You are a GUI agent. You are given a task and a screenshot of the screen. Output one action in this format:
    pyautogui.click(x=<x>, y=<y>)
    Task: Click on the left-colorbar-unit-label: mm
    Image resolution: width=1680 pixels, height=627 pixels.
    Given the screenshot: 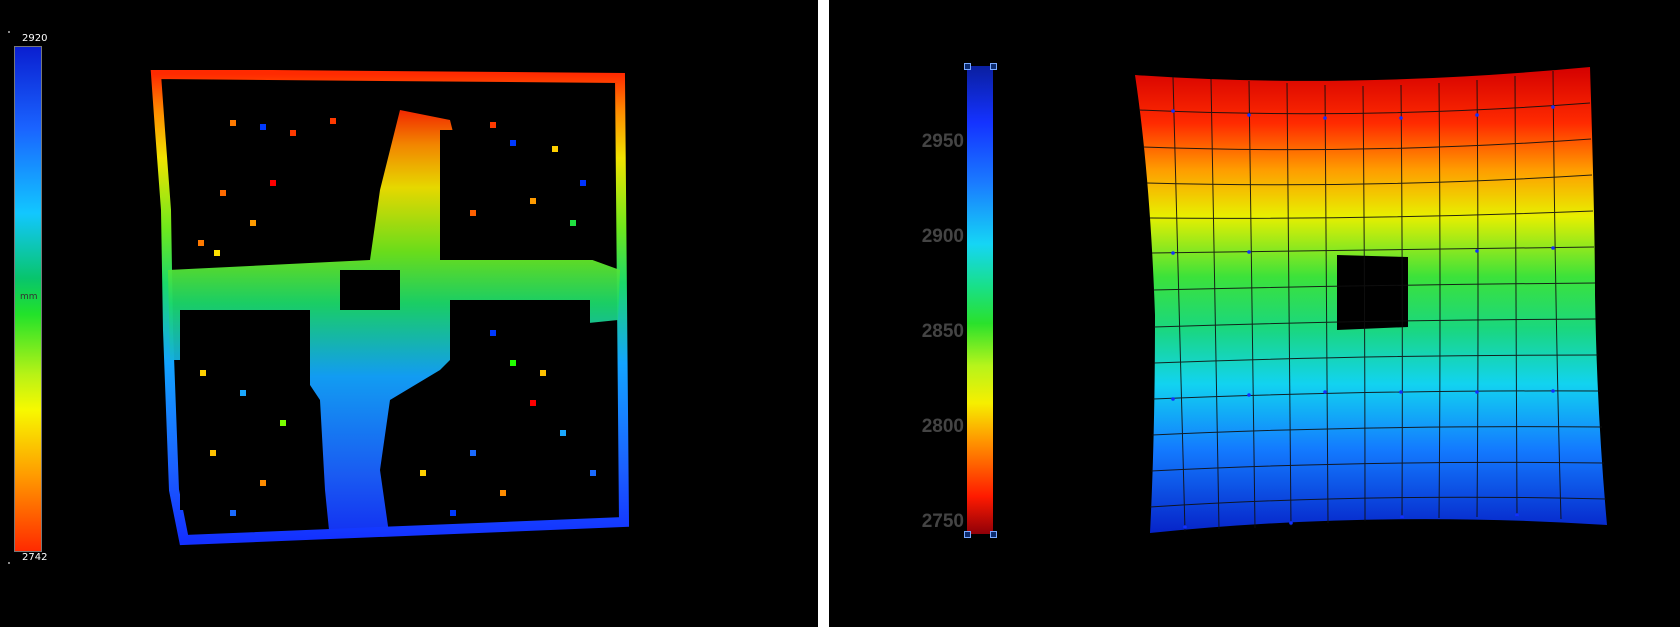 What is the action you would take?
    pyautogui.click(x=29, y=297)
    